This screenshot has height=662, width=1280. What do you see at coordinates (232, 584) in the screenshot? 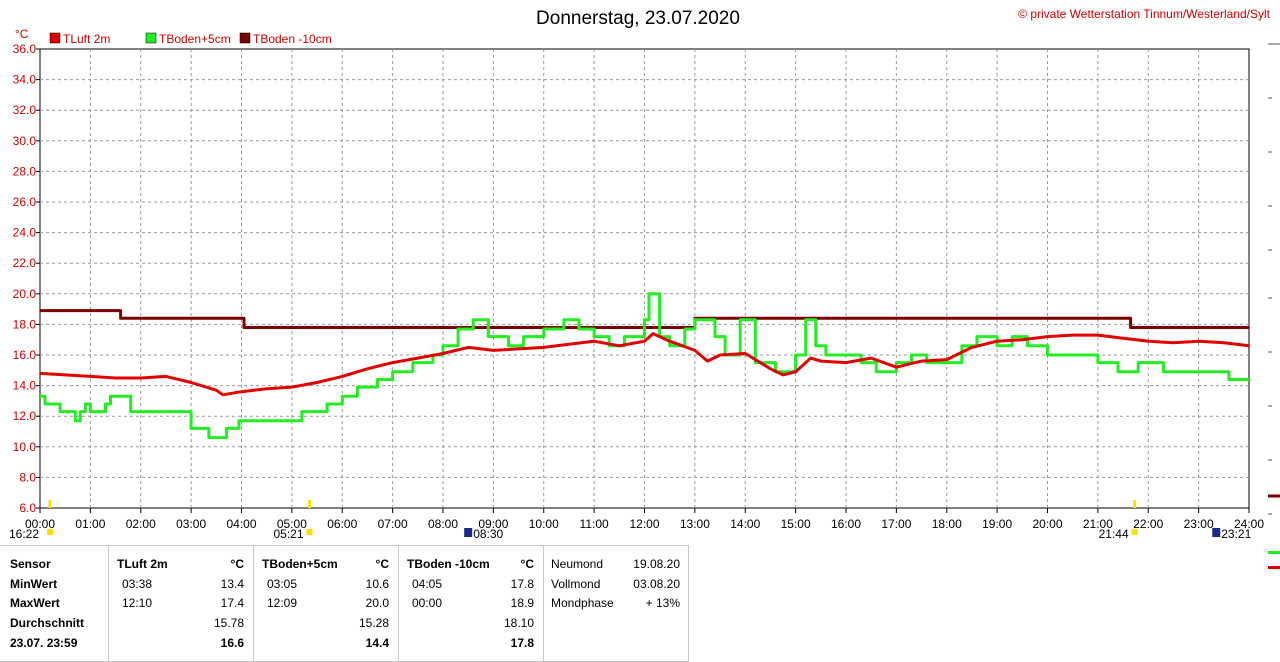
I see `tluft-min-value: 13.4` at bounding box center [232, 584].